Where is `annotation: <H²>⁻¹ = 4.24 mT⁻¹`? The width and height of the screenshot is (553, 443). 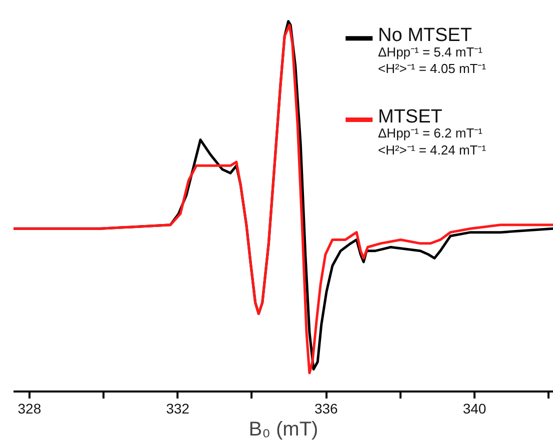 annotation: <H²>⁻¹ = 4.24 mT⁻¹ is located at coordinates (432, 150).